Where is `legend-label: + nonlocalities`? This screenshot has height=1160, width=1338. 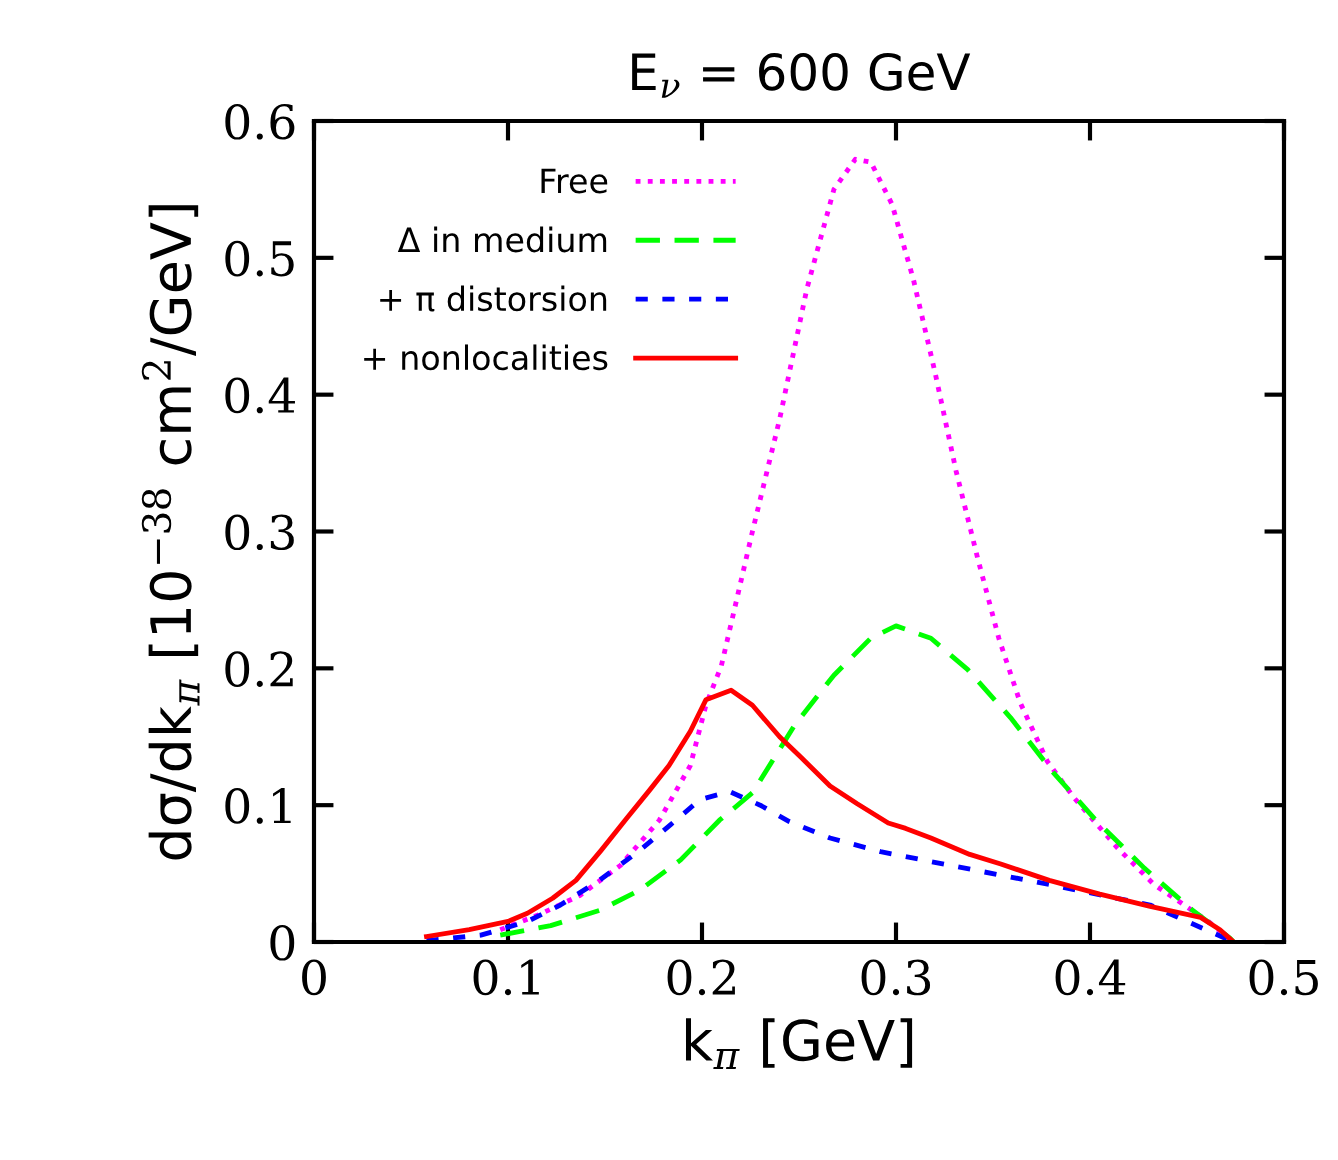
legend-label: + nonlocalities is located at coordinates (486, 357).